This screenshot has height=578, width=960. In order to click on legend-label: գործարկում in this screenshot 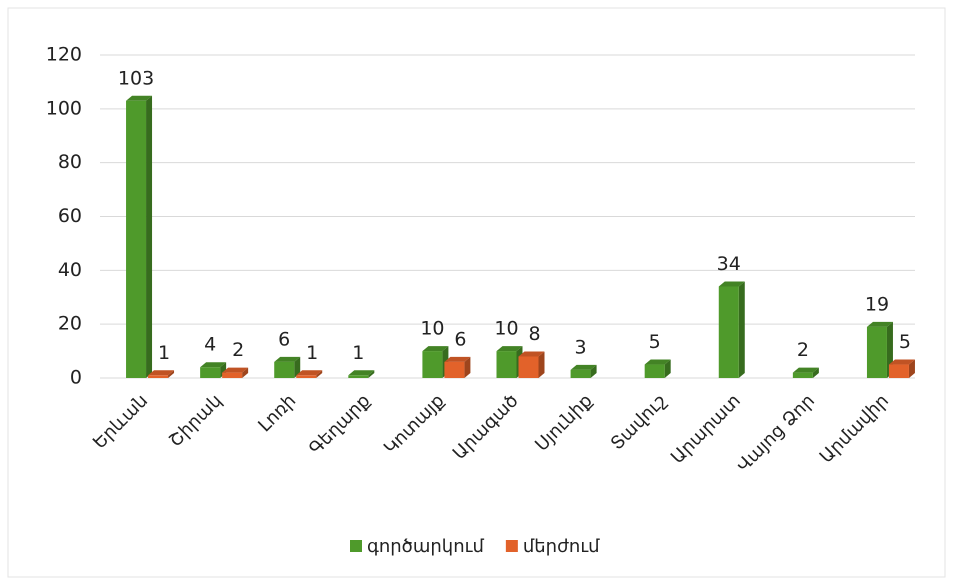, I will do `click(425, 546)`.